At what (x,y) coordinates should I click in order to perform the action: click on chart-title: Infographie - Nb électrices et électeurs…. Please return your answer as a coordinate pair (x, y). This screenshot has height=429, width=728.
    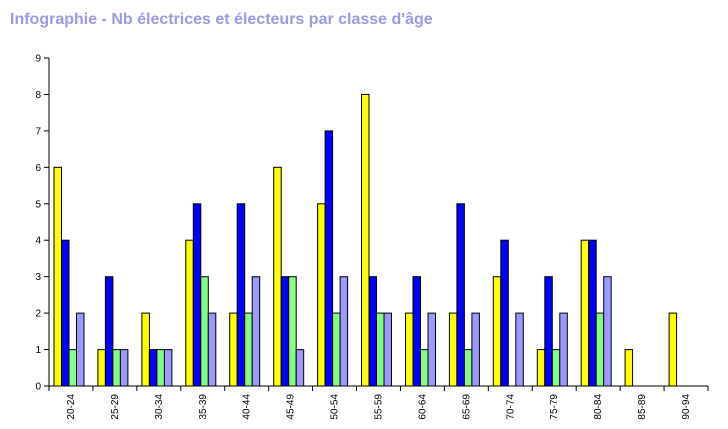
    Looking at the image, I should click on (221, 19).